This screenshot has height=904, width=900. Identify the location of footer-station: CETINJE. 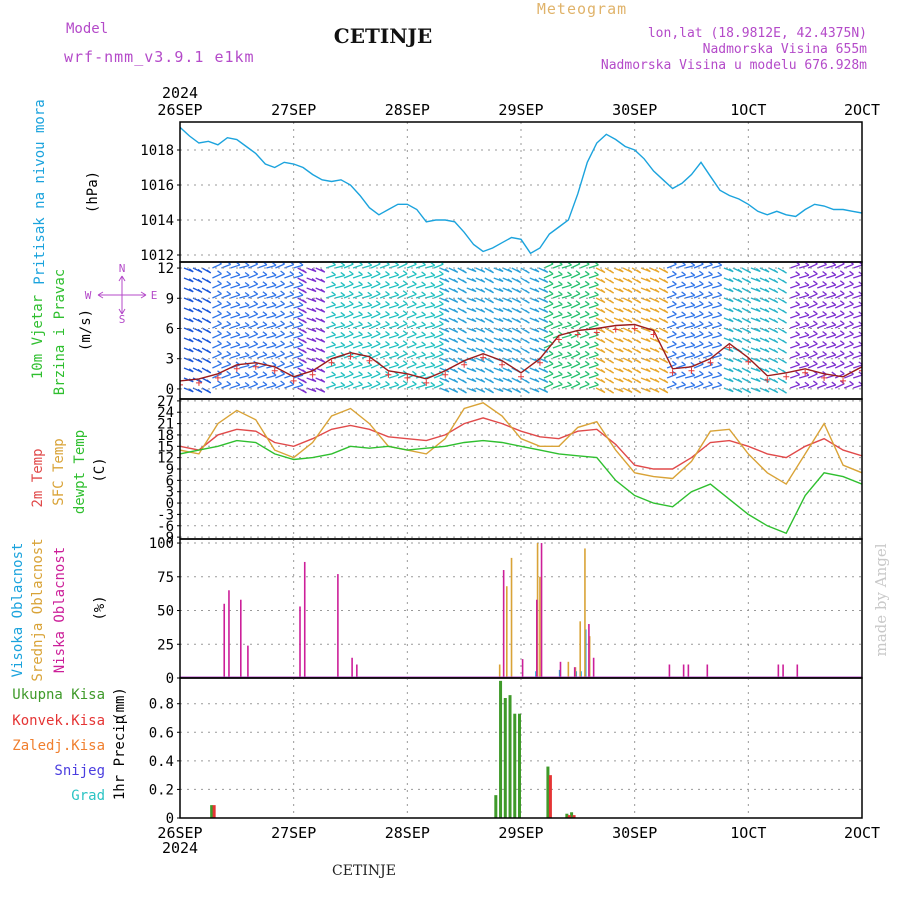
(364, 871).